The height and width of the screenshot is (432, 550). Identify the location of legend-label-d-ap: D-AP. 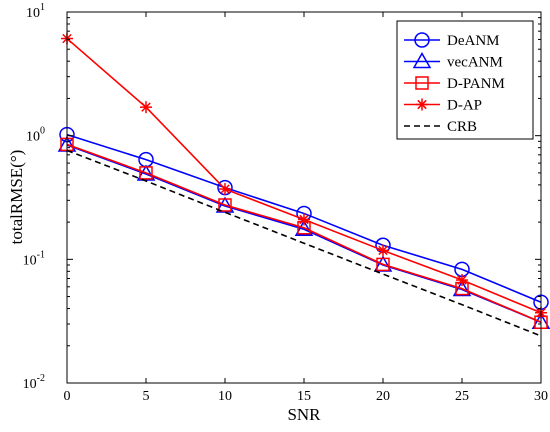
(464, 106).